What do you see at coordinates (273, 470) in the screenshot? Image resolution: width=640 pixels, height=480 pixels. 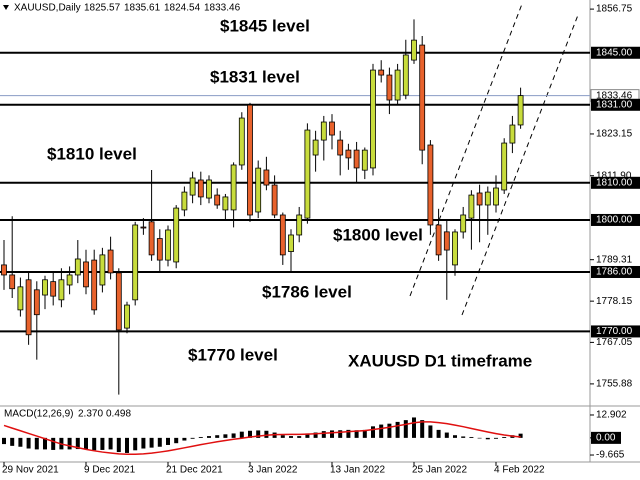 I see `x-tick-label: 3 Jan 2022` at bounding box center [273, 470].